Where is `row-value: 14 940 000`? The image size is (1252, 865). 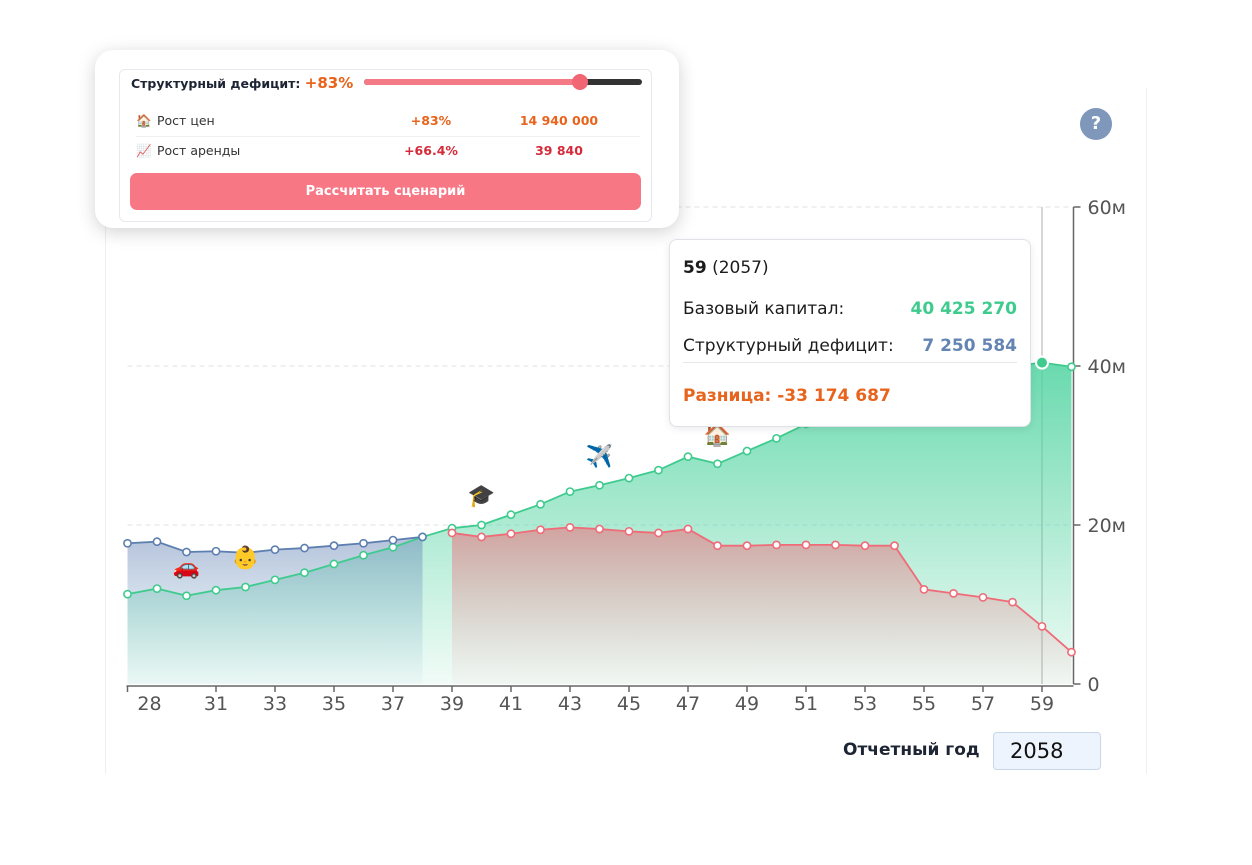 row-value: 14 940 000 is located at coordinates (559, 120).